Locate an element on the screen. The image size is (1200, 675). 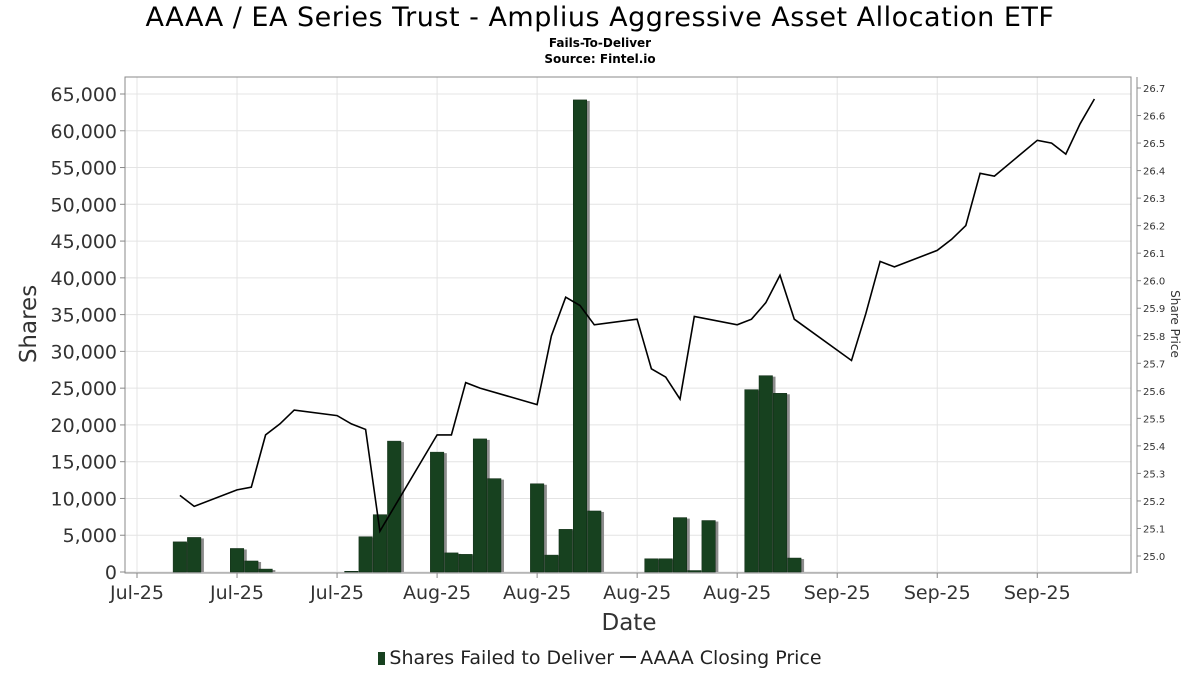
y2-tick-label: 26.1 is located at coordinates (1154, 254).